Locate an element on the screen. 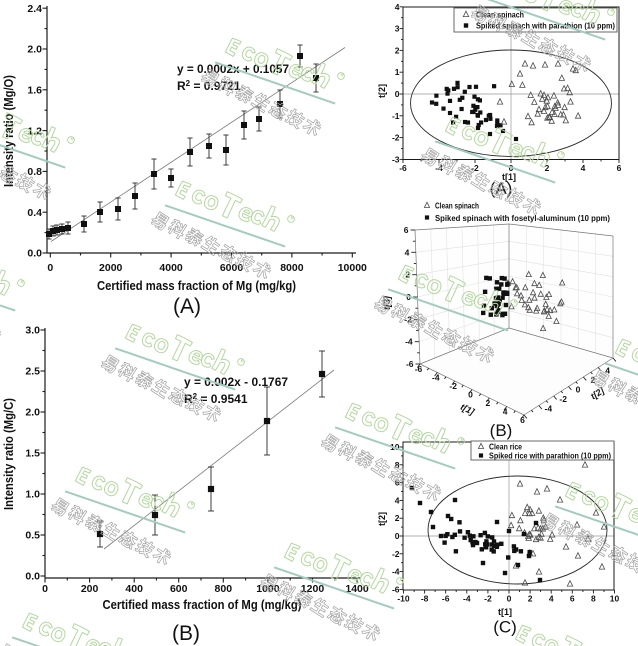  svg-text: 400 is located at coordinates (134, 589).